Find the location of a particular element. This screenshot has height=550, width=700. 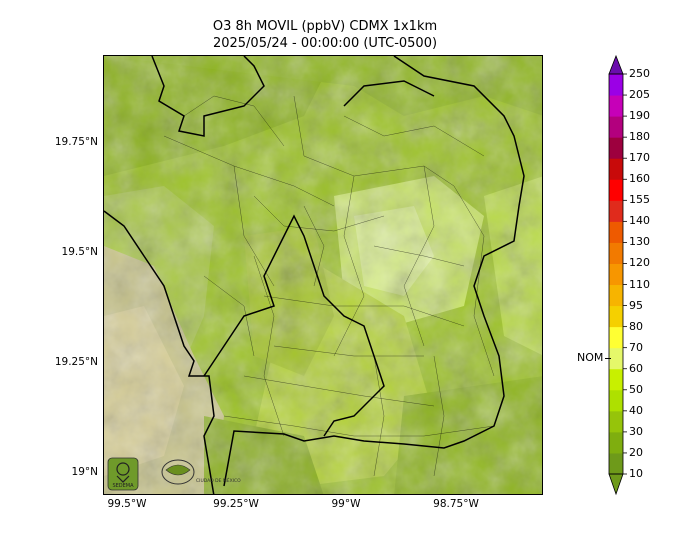

sedema-logo-text: SEDEMA is located at coordinates (123, 486).